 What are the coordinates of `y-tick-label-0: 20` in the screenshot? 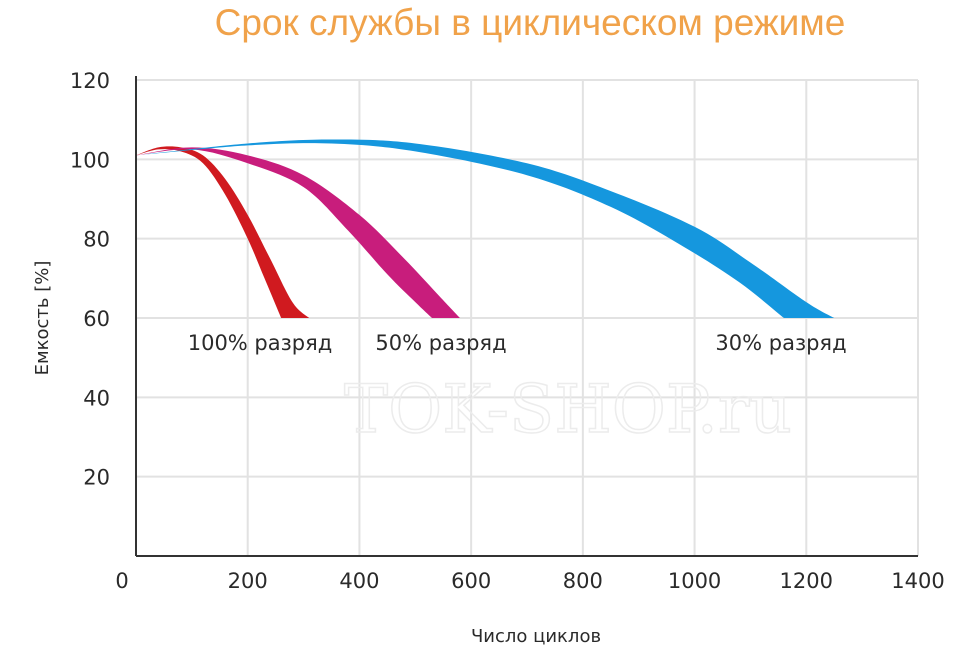 It's located at (96, 478).